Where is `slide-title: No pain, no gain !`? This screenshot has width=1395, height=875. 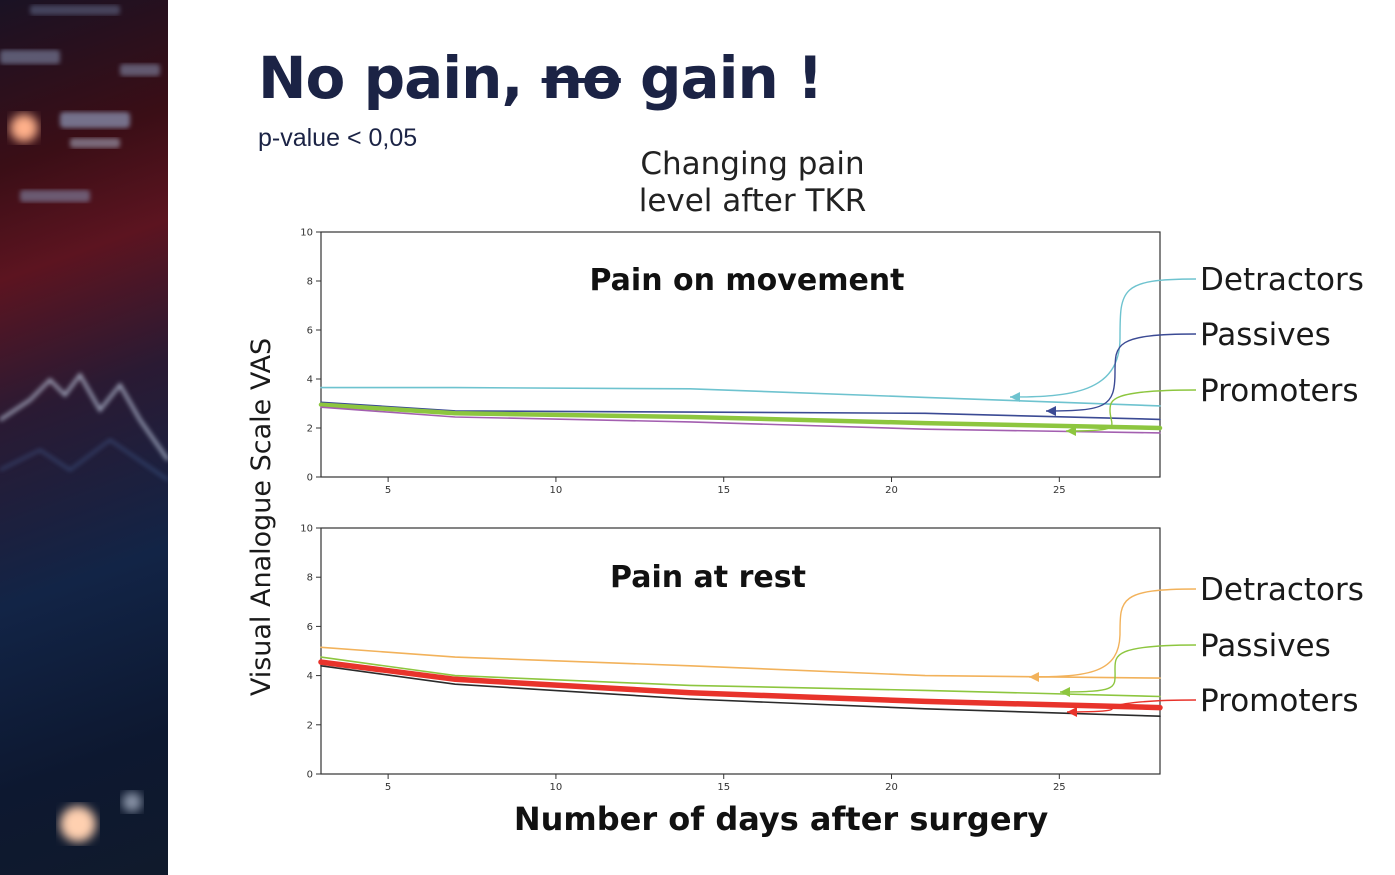 slide-title: No pain, no gain ! is located at coordinates (540, 78).